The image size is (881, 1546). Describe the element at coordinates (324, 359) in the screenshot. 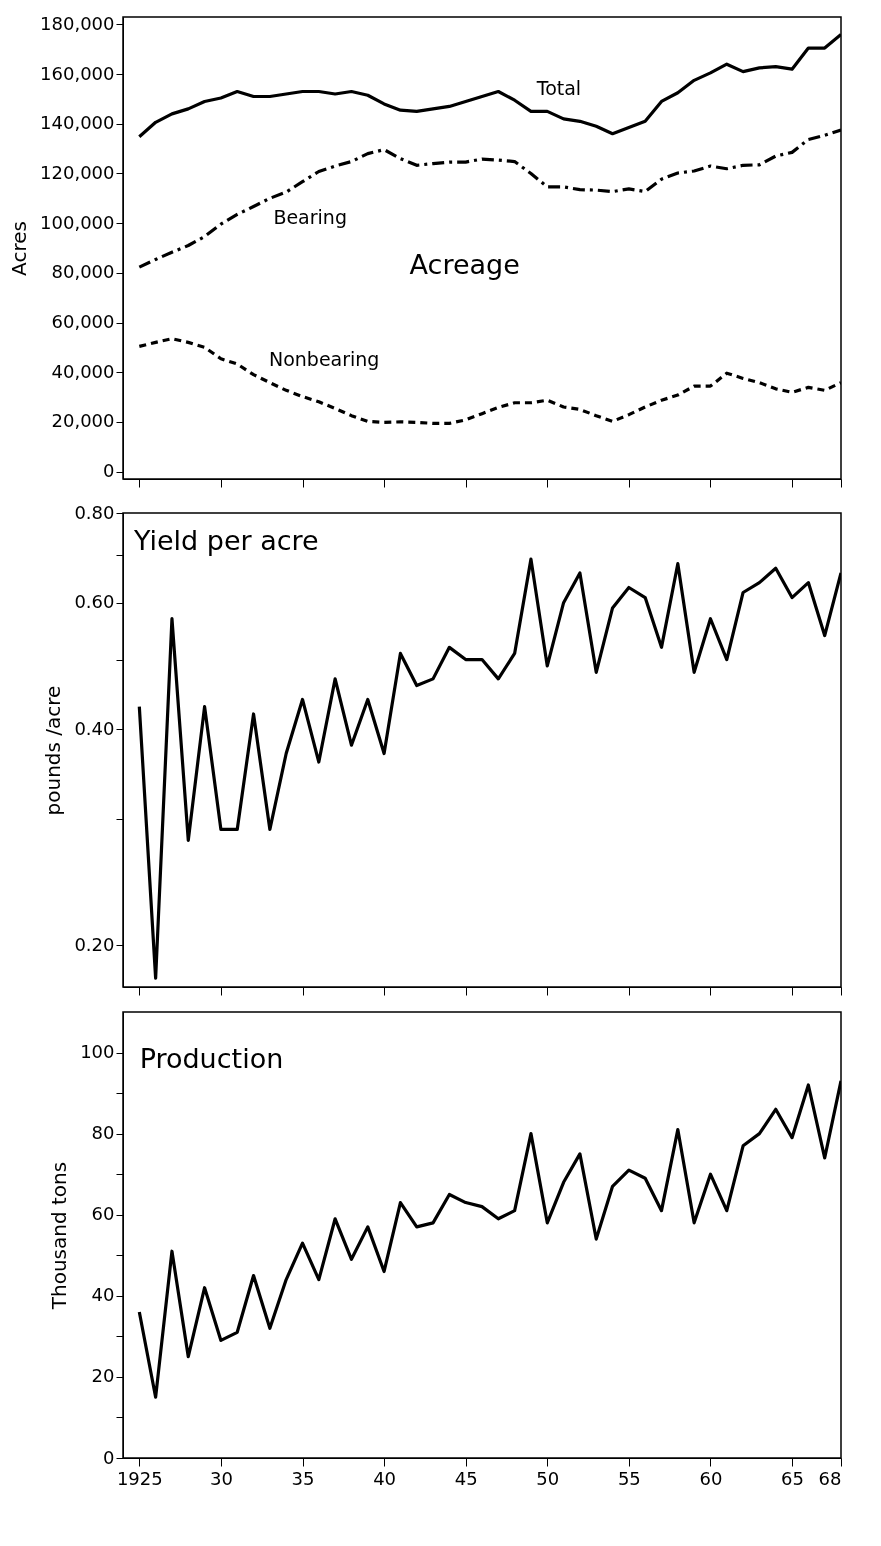

I see `series-label: Nonbearing` at that location.